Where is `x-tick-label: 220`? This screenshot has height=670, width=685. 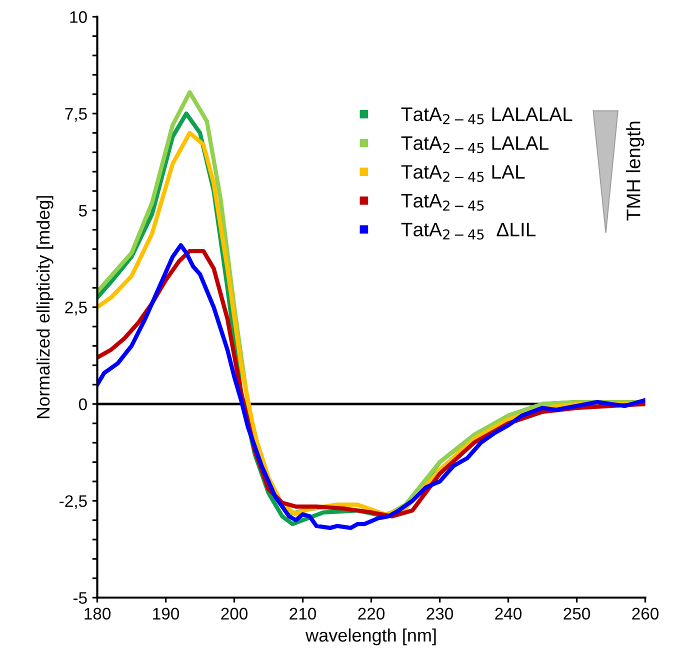
x-tick-label: 220 is located at coordinates (371, 614).